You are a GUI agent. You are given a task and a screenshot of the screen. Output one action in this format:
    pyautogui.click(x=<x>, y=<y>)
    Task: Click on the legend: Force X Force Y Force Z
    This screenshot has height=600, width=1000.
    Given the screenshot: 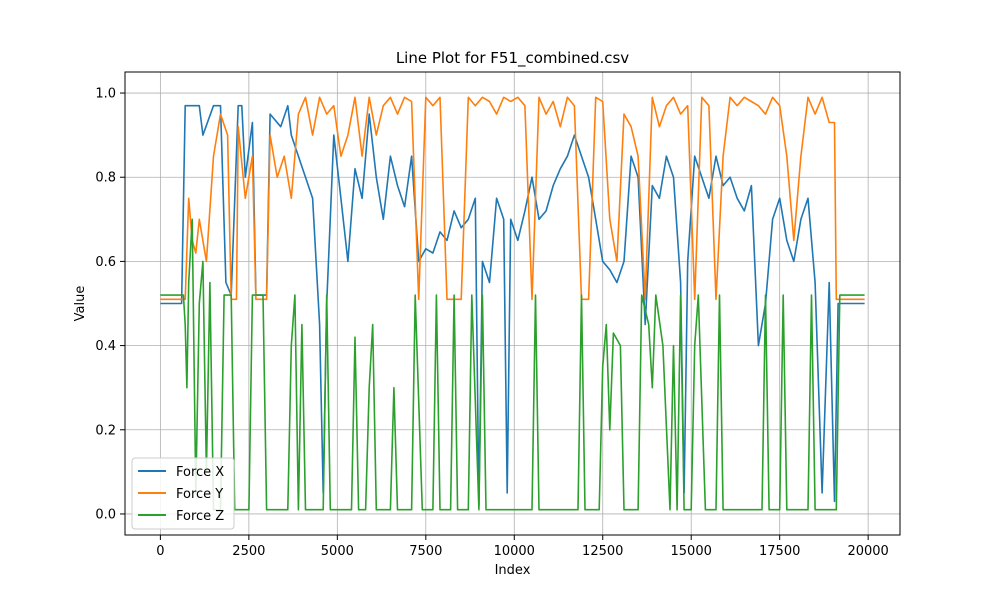 What is the action you would take?
    pyautogui.click(x=183, y=493)
    